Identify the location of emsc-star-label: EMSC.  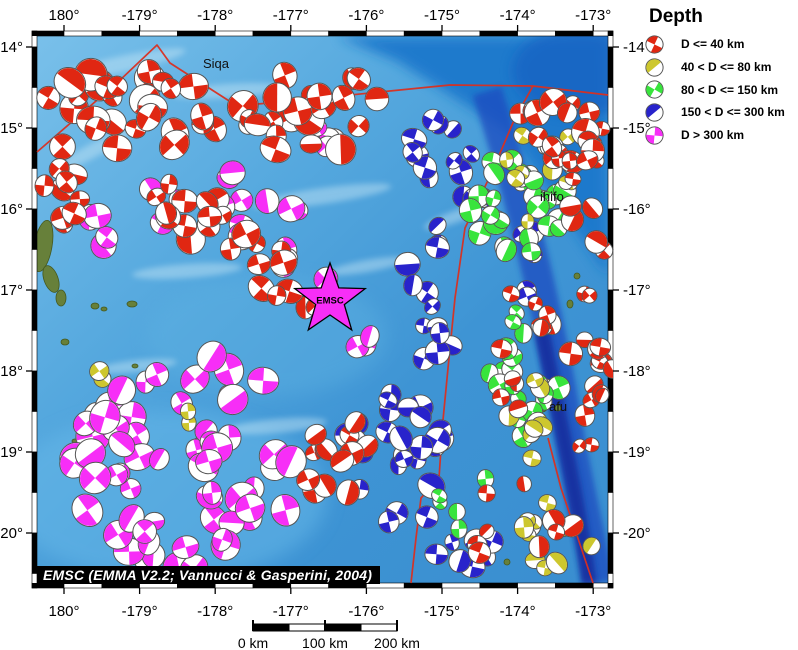
(330, 301).